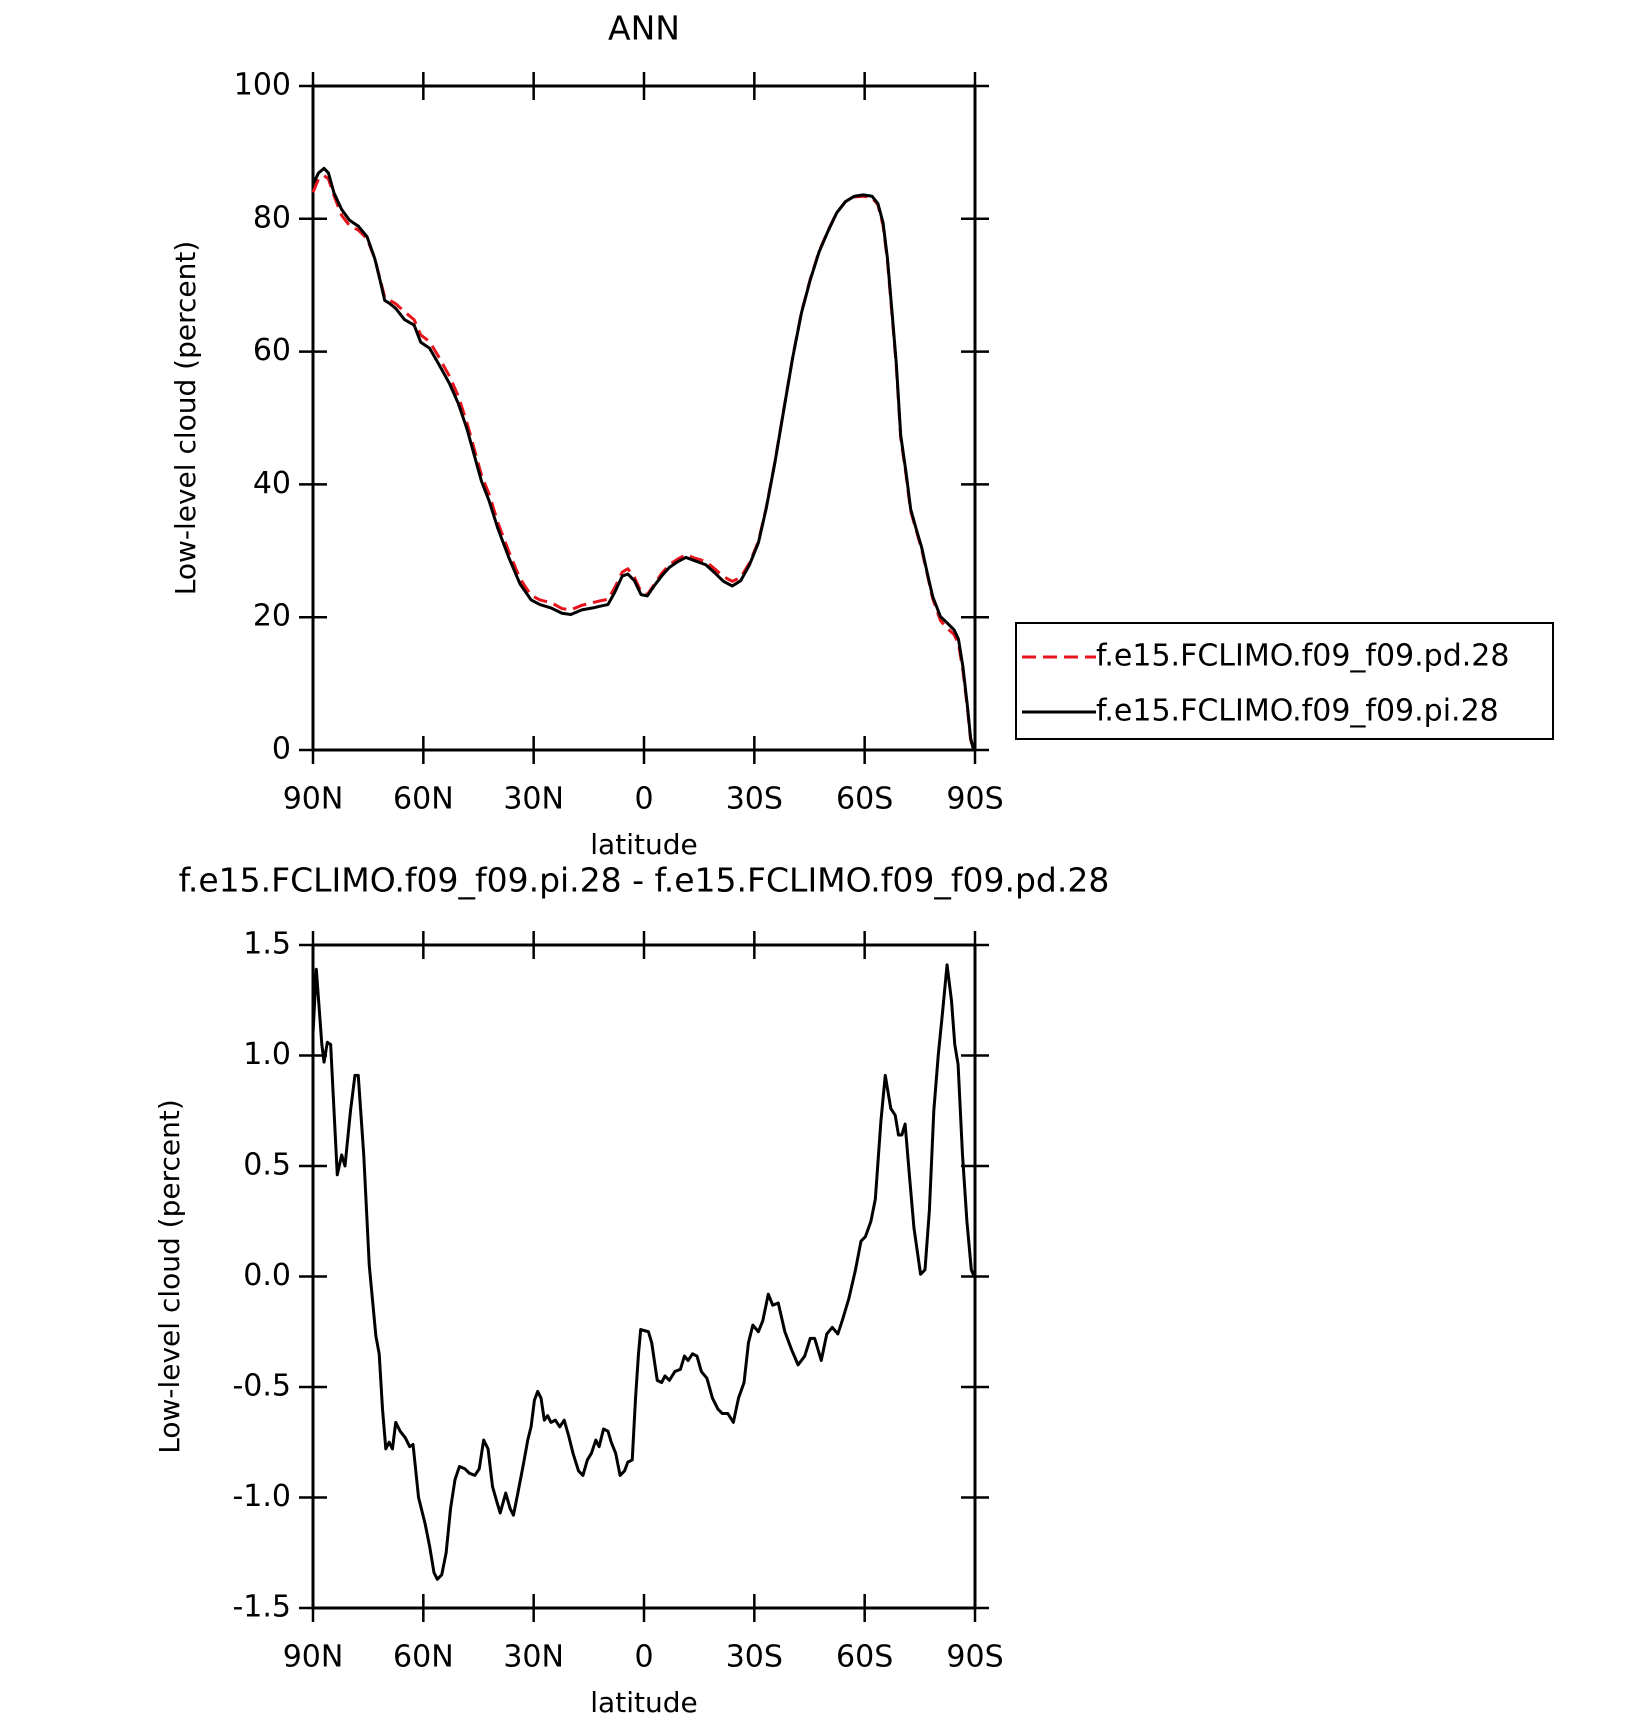 The image size is (1652, 1719). Describe the element at coordinates (644, 28) in the screenshot. I see `chart-title: ANN` at that location.